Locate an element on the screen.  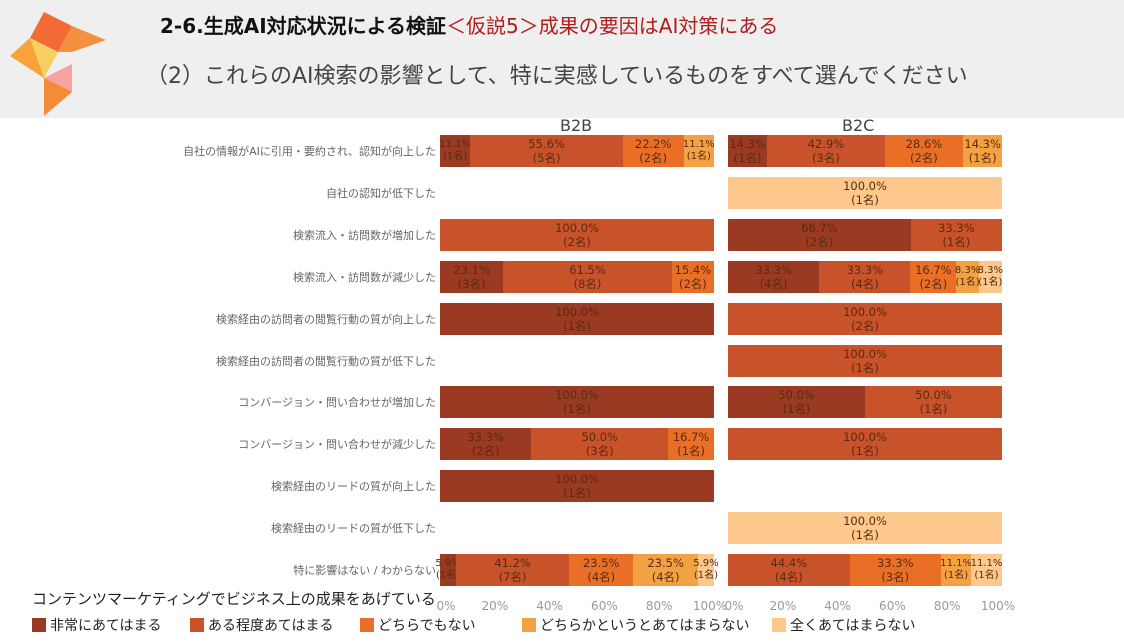
category-label: コンバージョン・問い合わせが減少した is located at coordinates (337, 445).